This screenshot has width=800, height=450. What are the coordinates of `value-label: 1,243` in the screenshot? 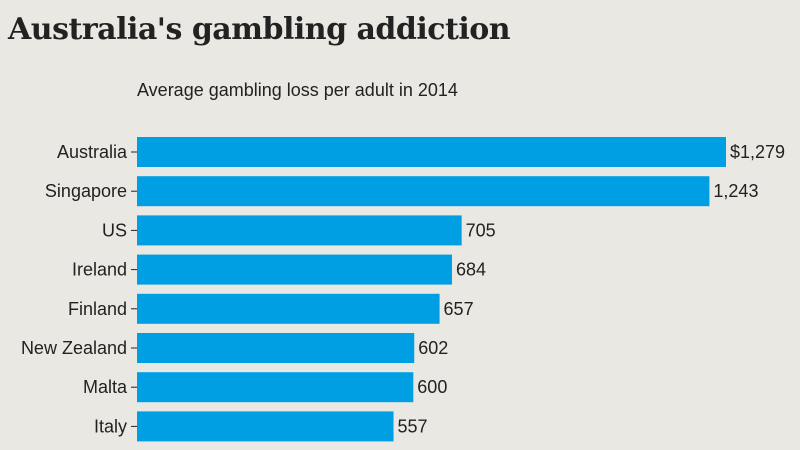 It's located at (735, 191).